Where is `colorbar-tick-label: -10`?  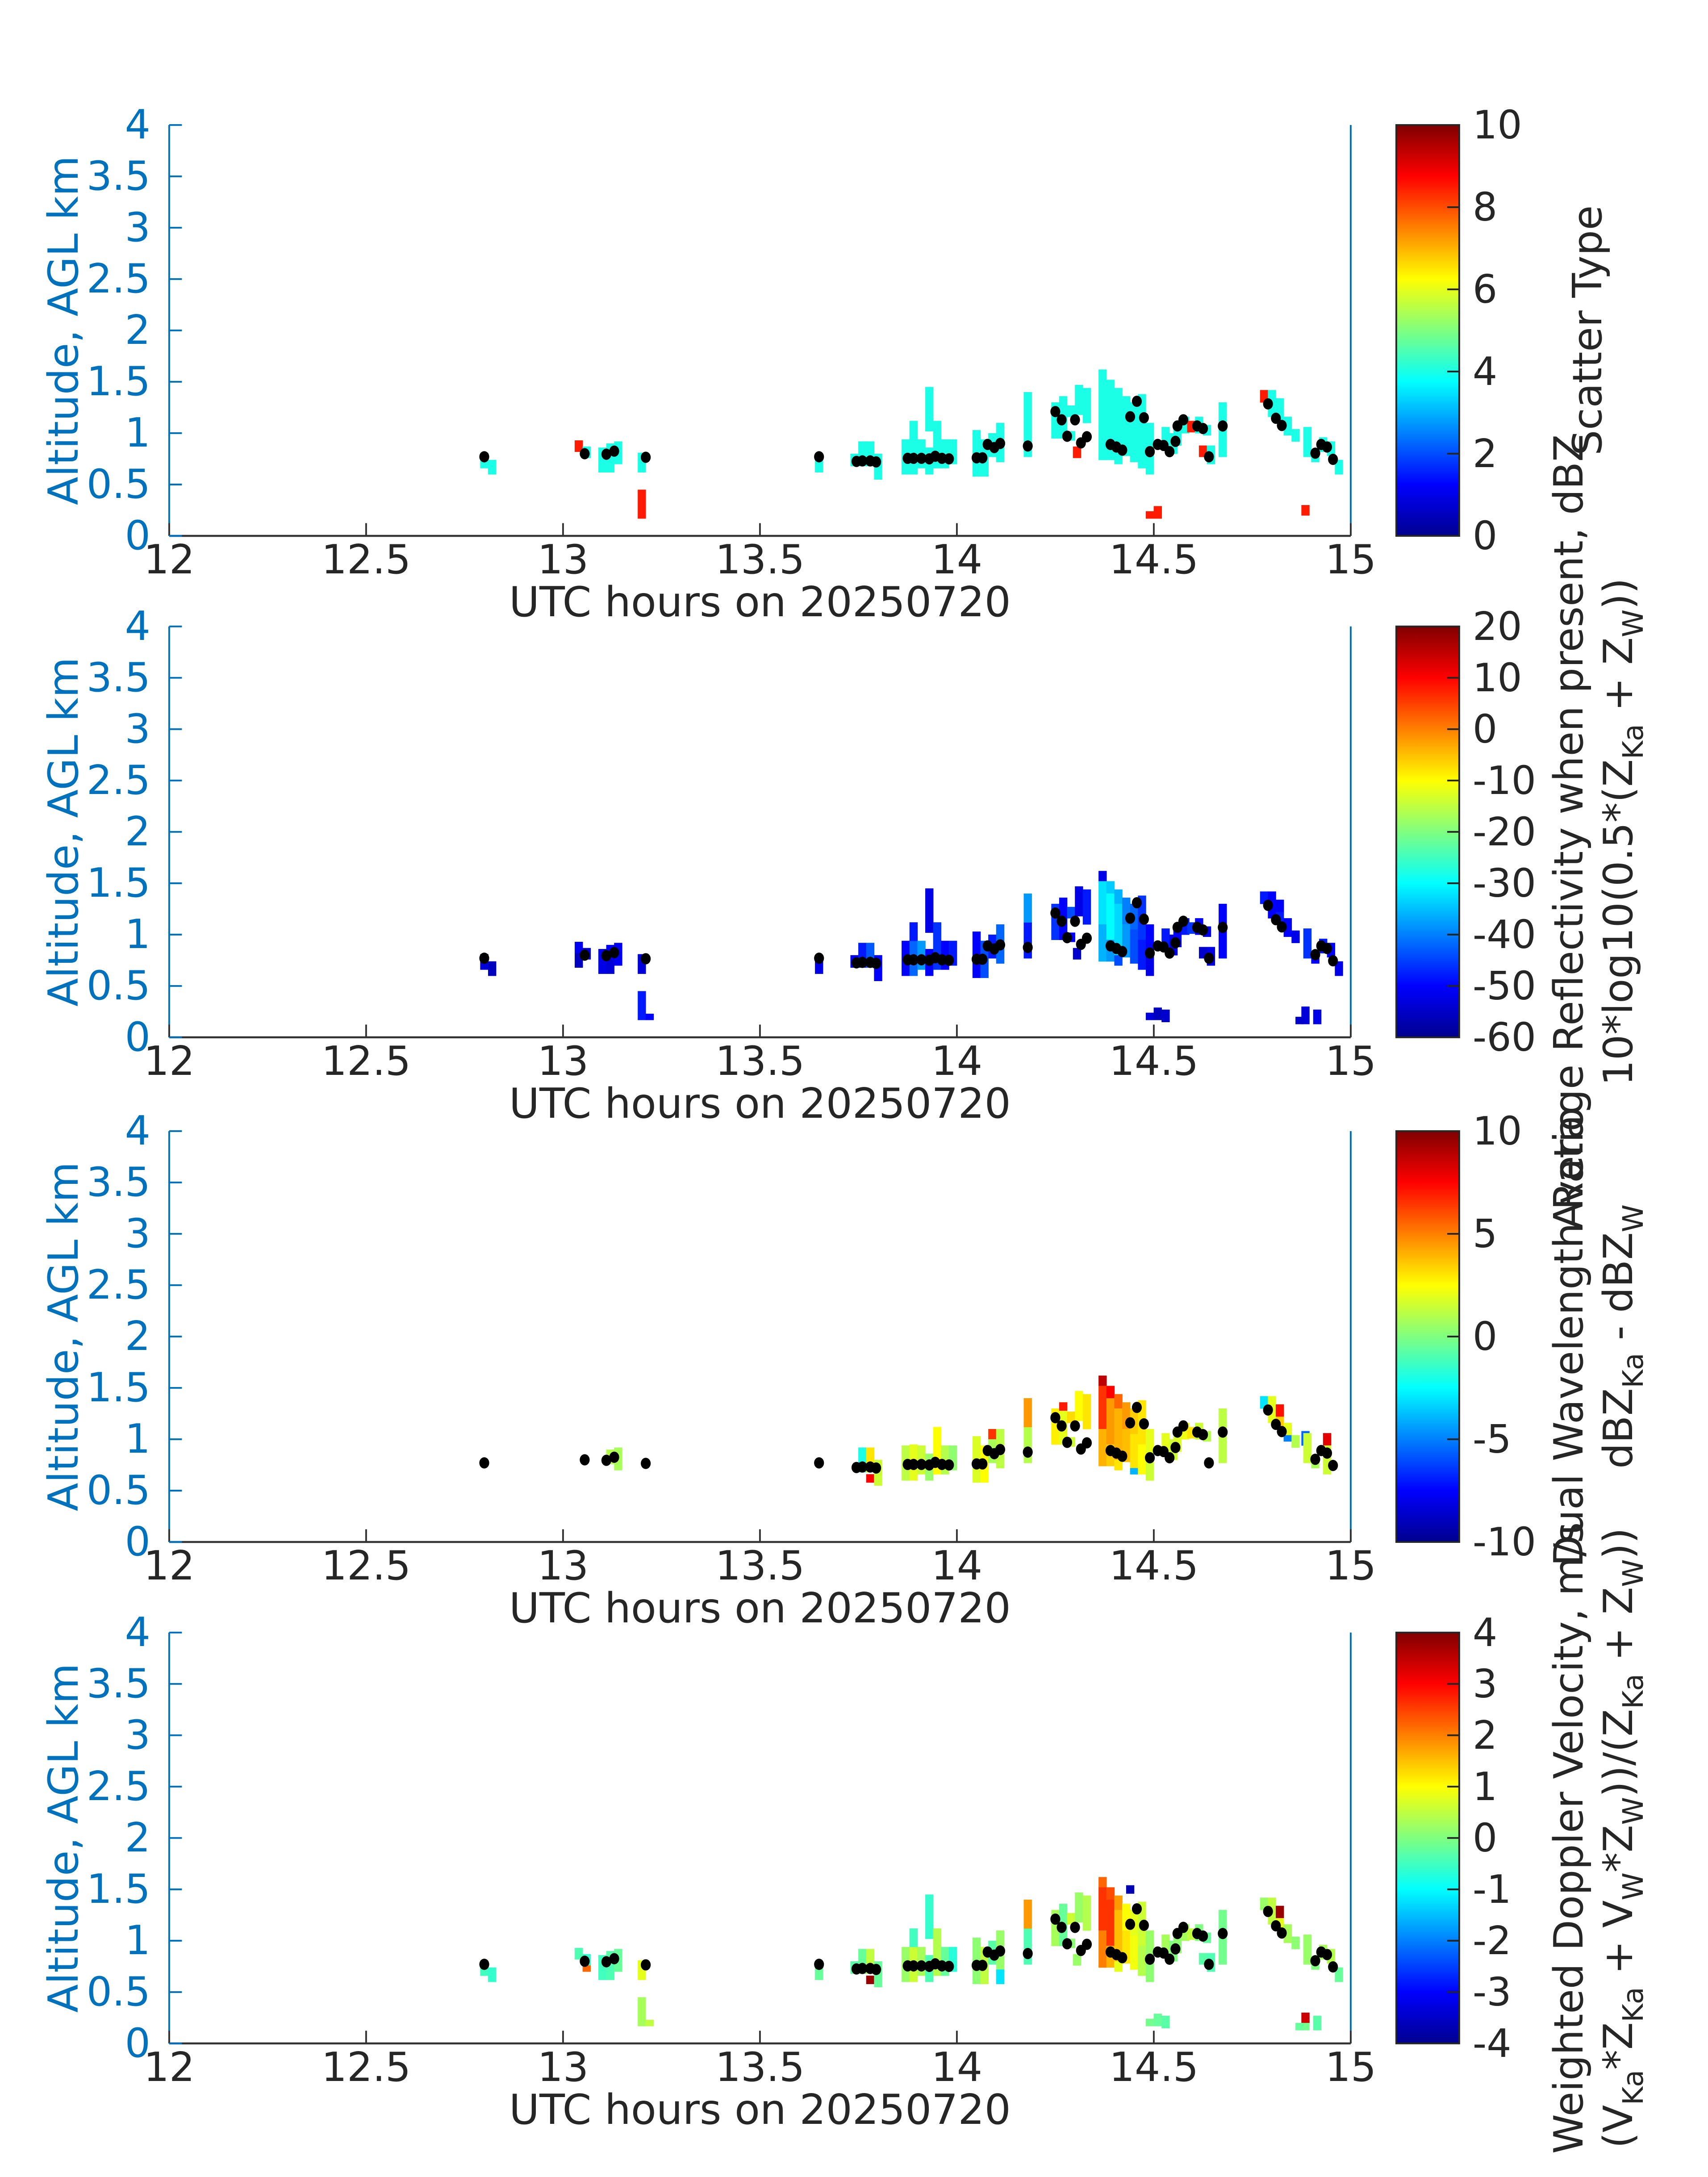 colorbar-tick-label: -10 is located at coordinates (1504, 1542).